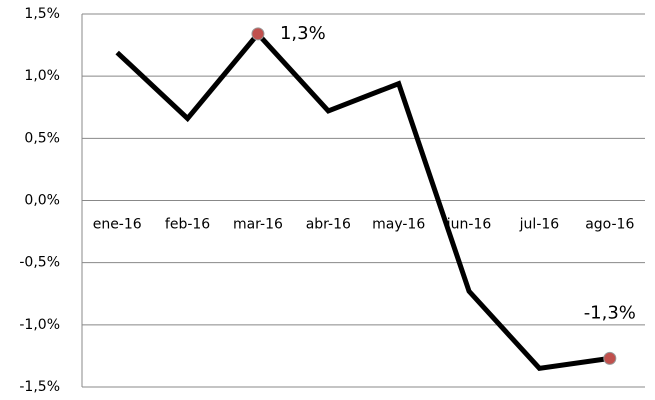 Image resolution: width=655 pixels, height=400 pixels. Describe the element at coordinates (469, 225) in the screenshot. I see `x-tick-label: jun-16` at that location.